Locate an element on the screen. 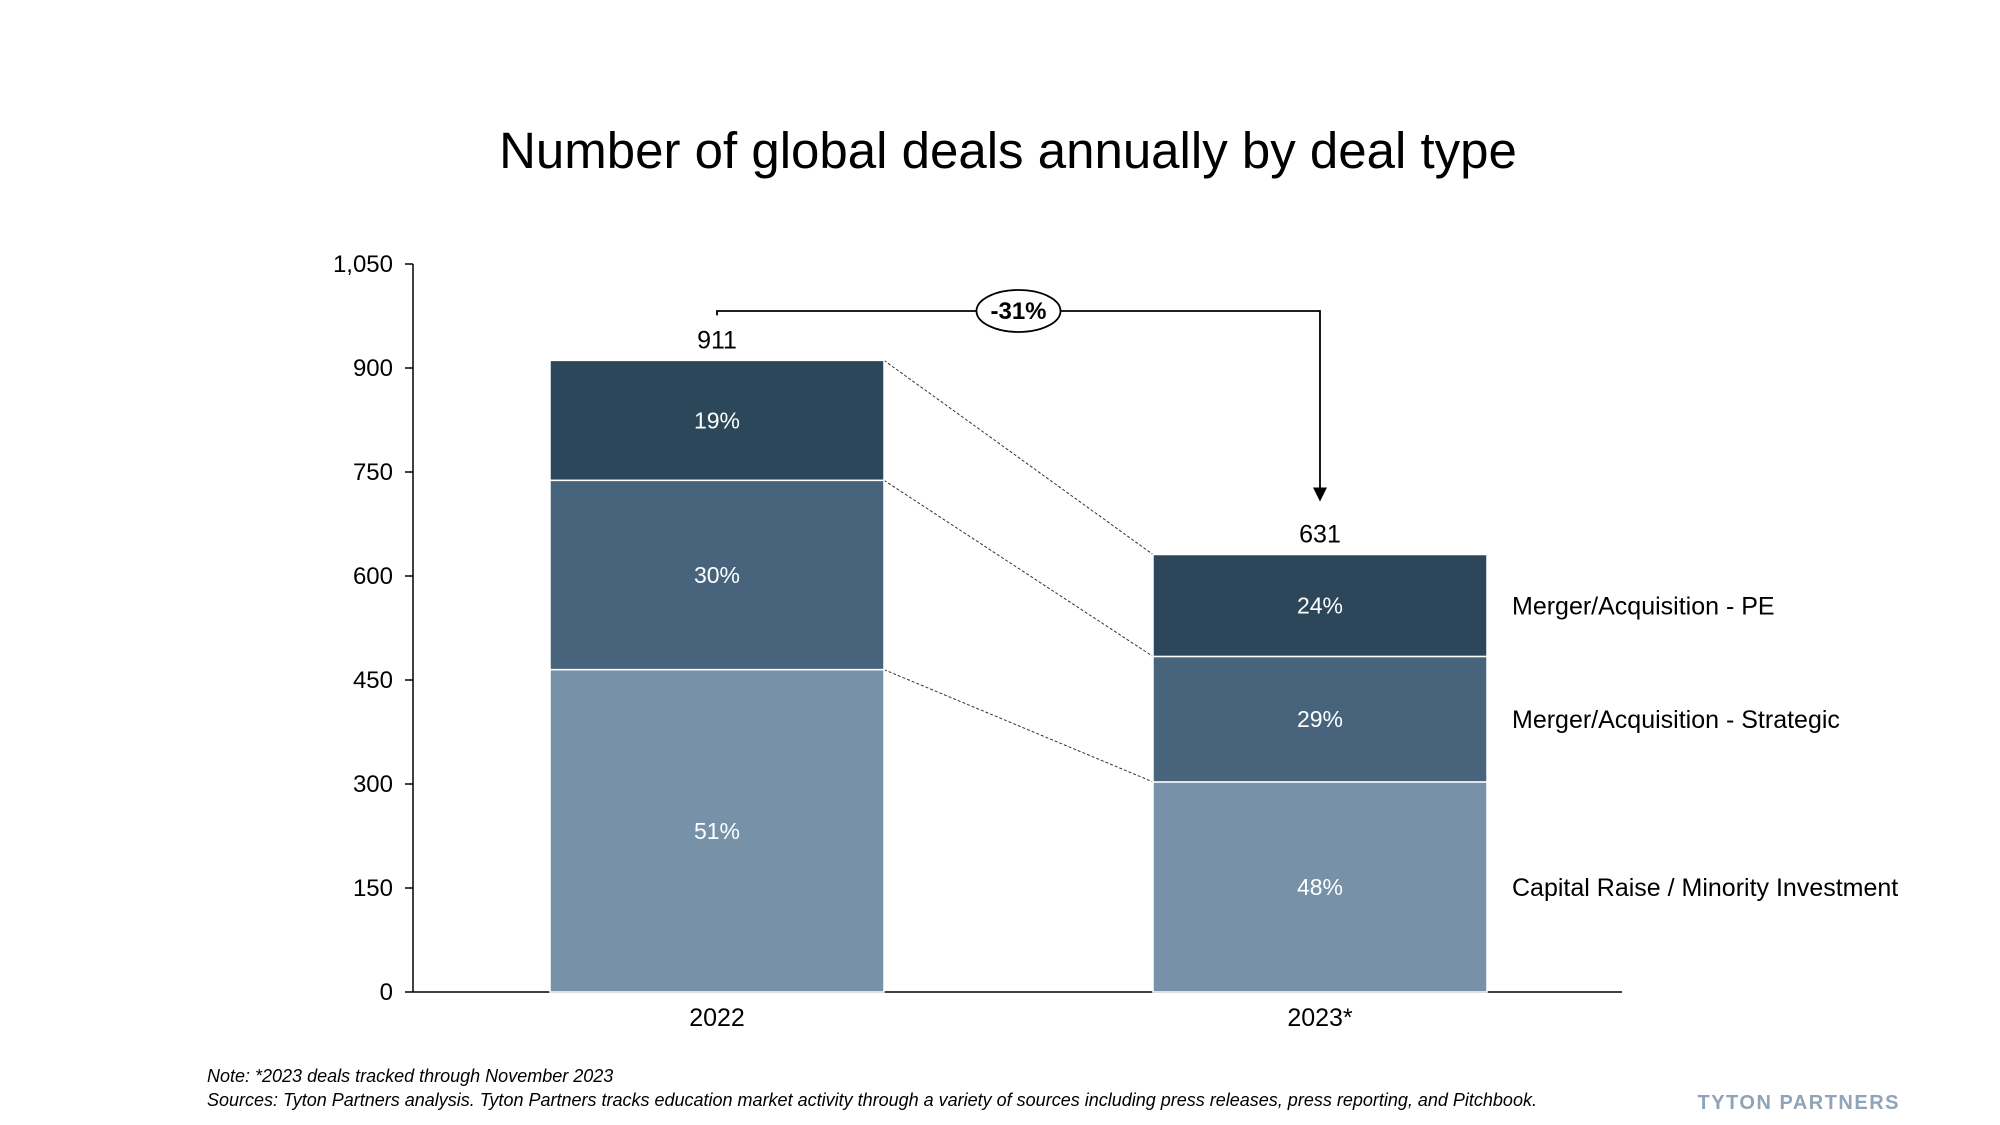 This screenshot has width=2000, height=1125. segment-percent-label: 19% is located at coordinates (717, 420).